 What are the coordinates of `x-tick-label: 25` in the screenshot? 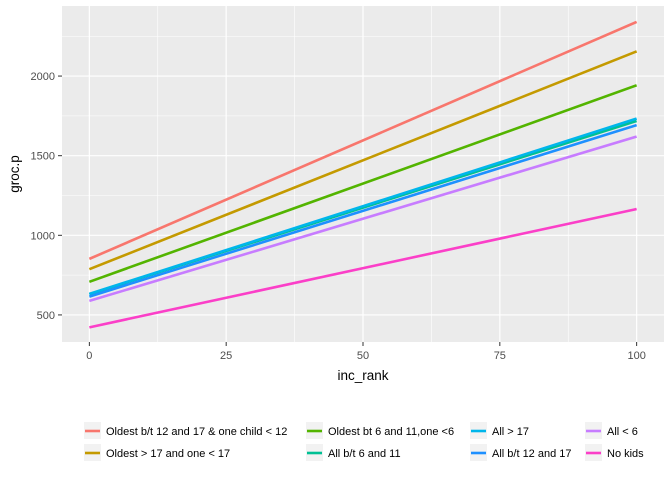 It's located at (226, 356).